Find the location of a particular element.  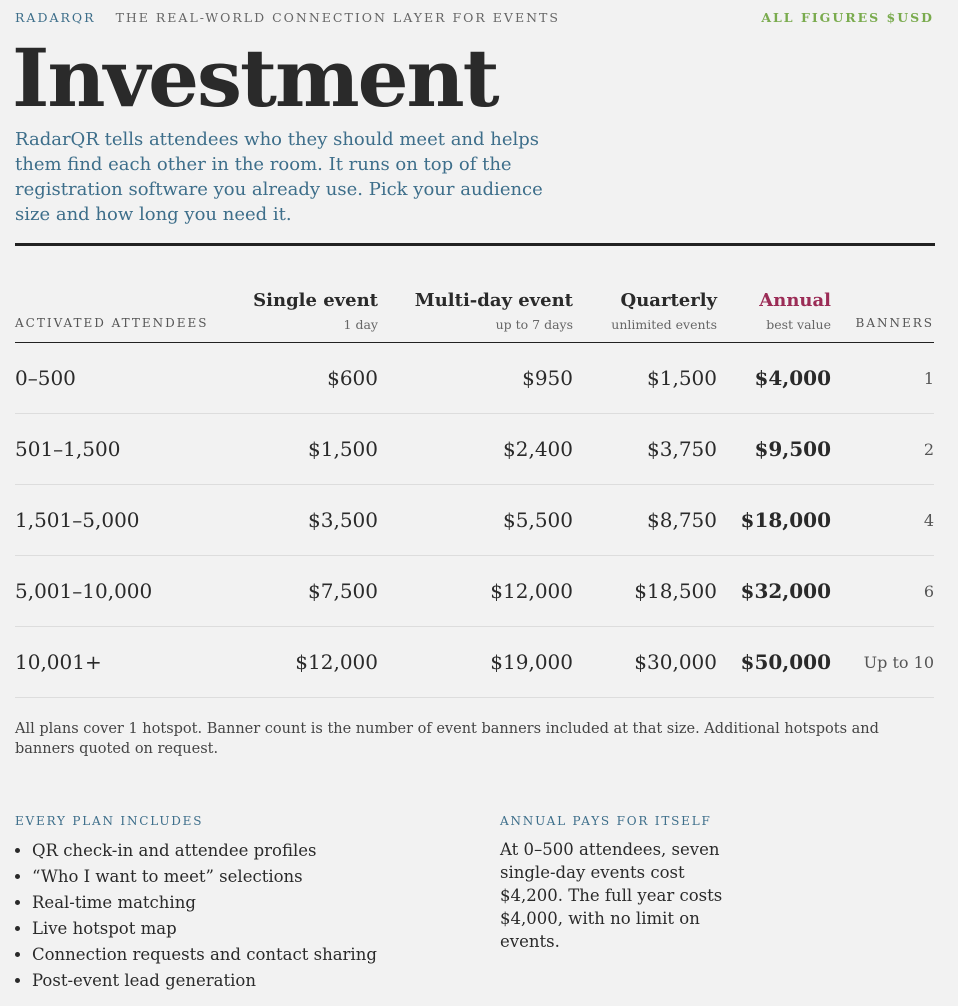

cell: $32,000 is located at coordinates (774, 591).